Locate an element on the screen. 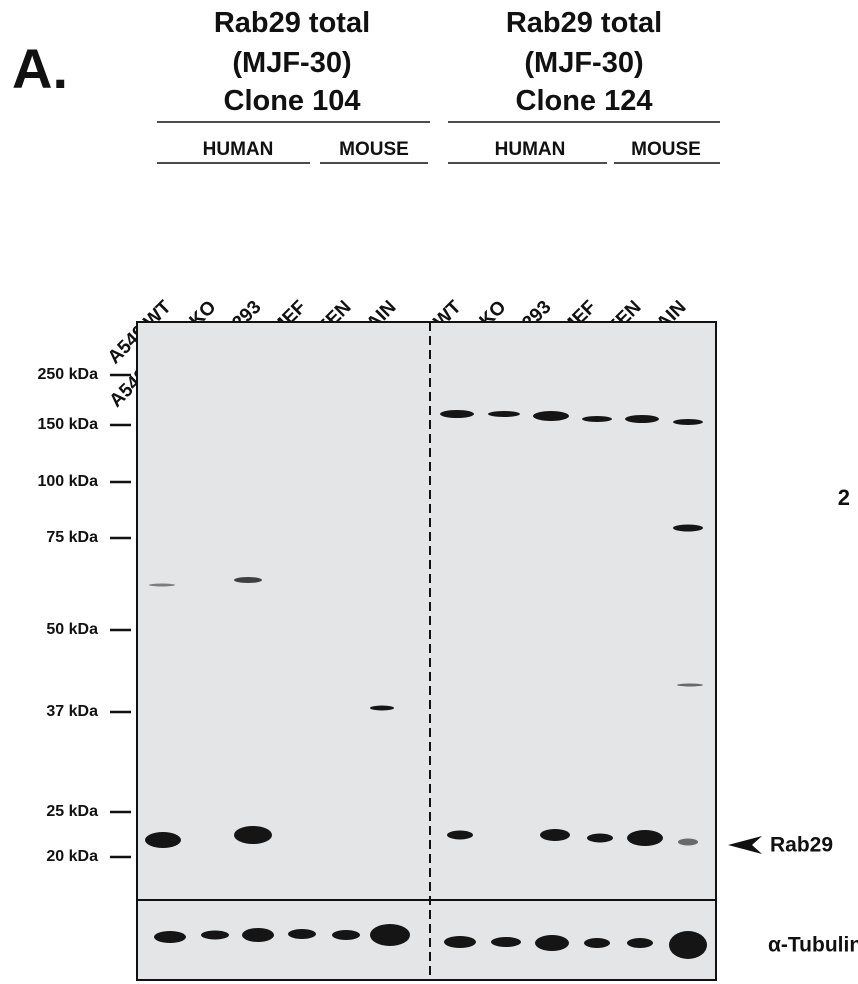 This screenshot has height=984, width=858. band-label: Rab29 is located at coordinates (801, 845).